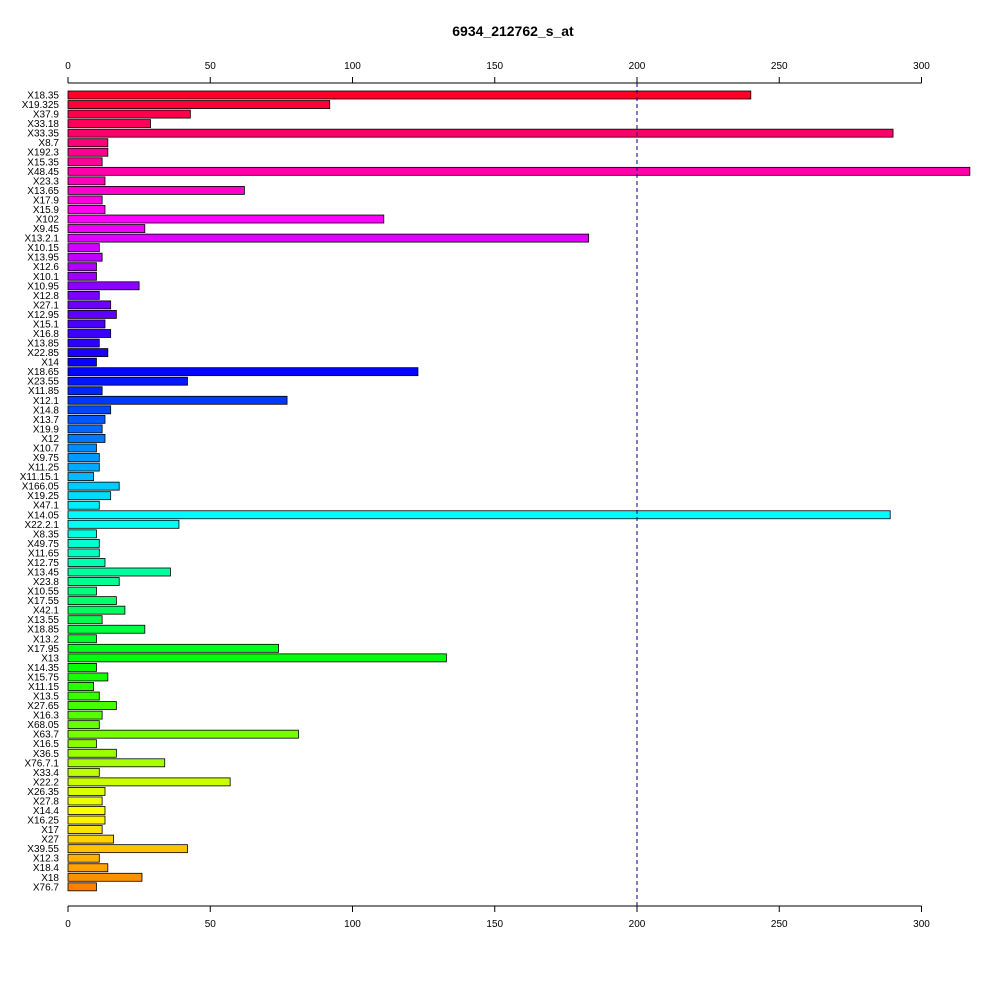  I want to click on category-label-X9.75: X9.75, so click(46, 458).